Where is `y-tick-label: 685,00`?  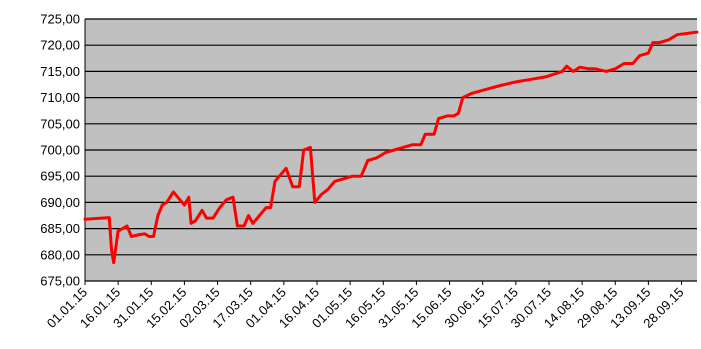
y-tick-label: 685,00 is located at coordinates (60, 228).